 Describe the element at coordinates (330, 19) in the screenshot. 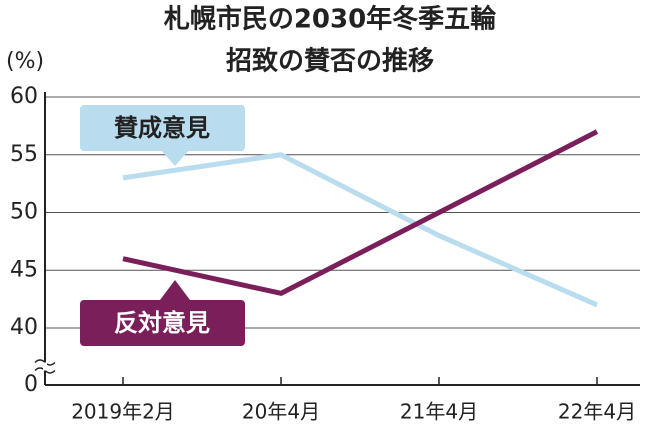

I see `chart-title: 札幌市民の2030年冬季五輪` at that location.